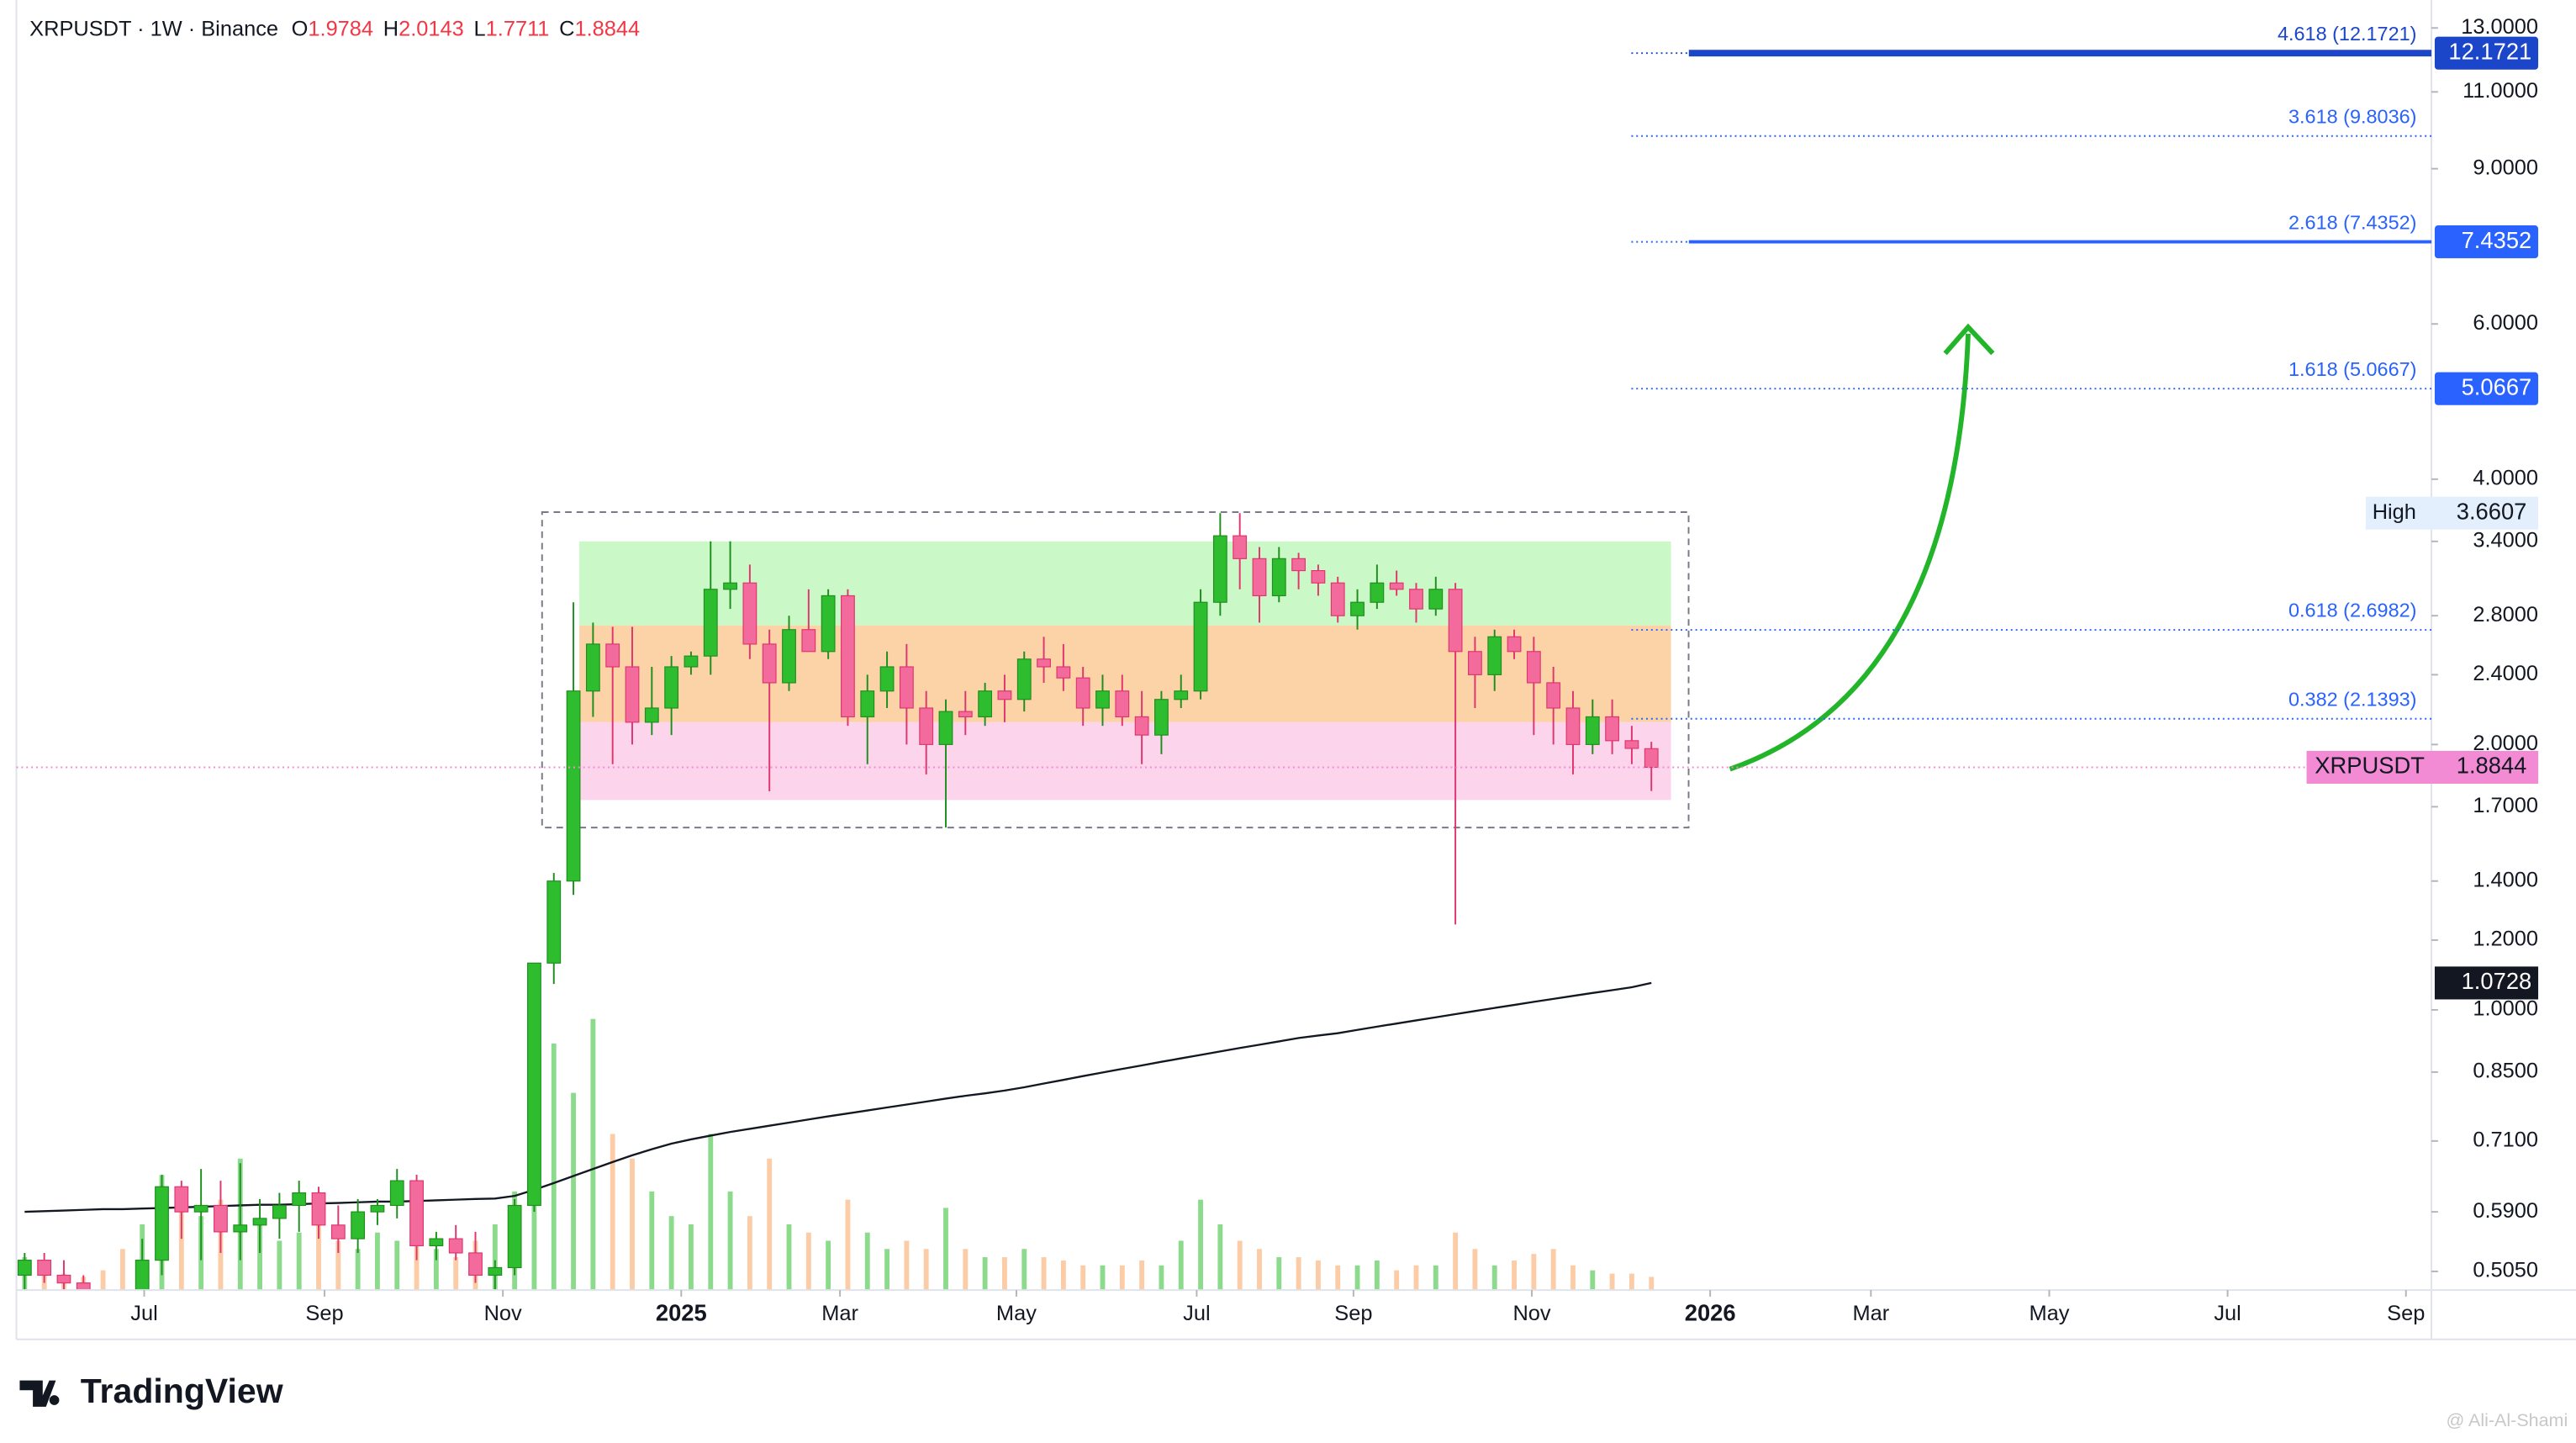 This screenshot has width=2576, height=1443. Describe the element at coordinates (2505, 674) in the screenshot. I see `y-tick-label: 2.4000` at that location.